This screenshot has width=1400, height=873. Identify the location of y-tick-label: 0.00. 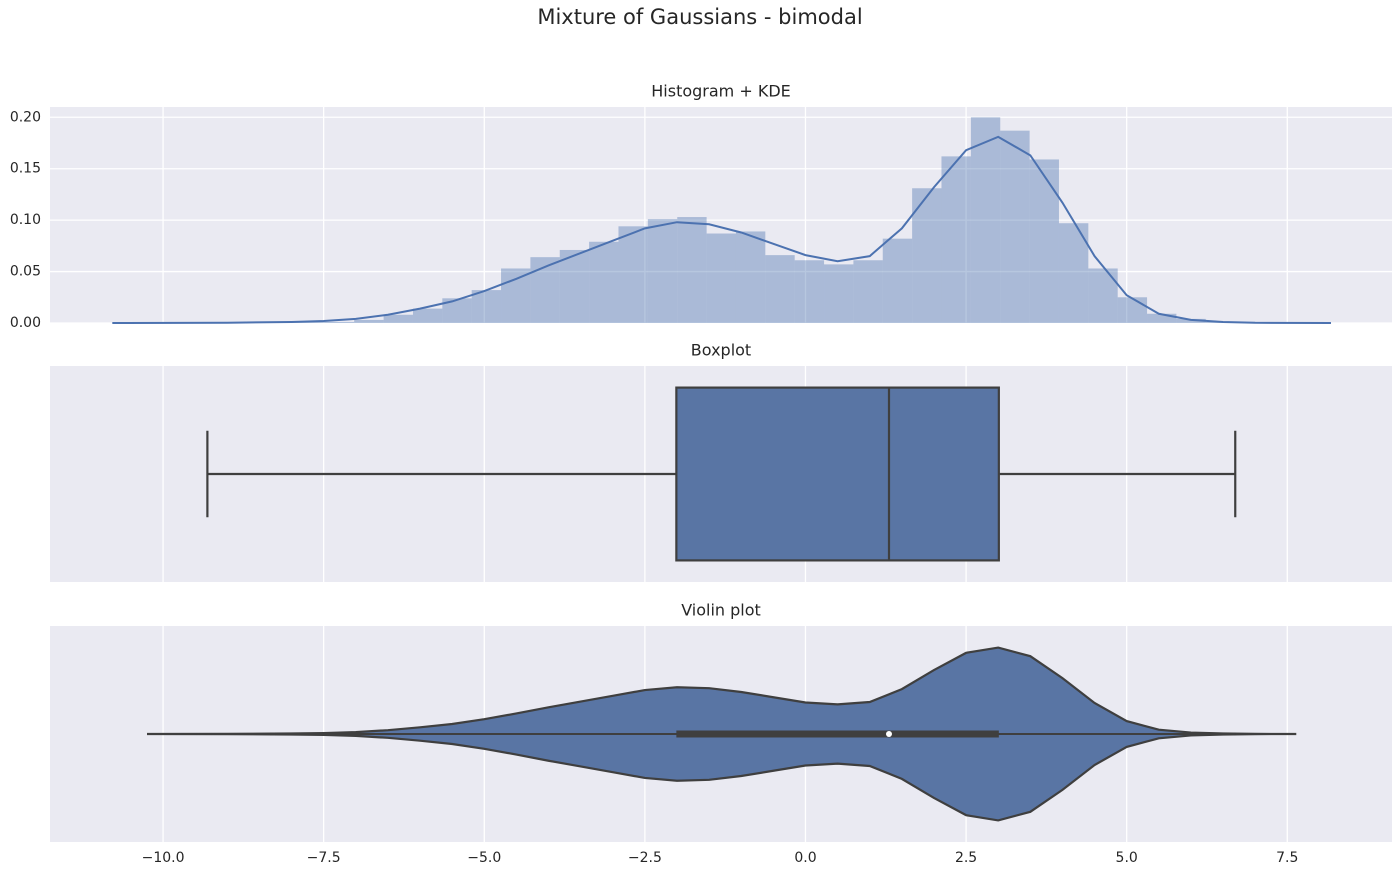
(25, 323).